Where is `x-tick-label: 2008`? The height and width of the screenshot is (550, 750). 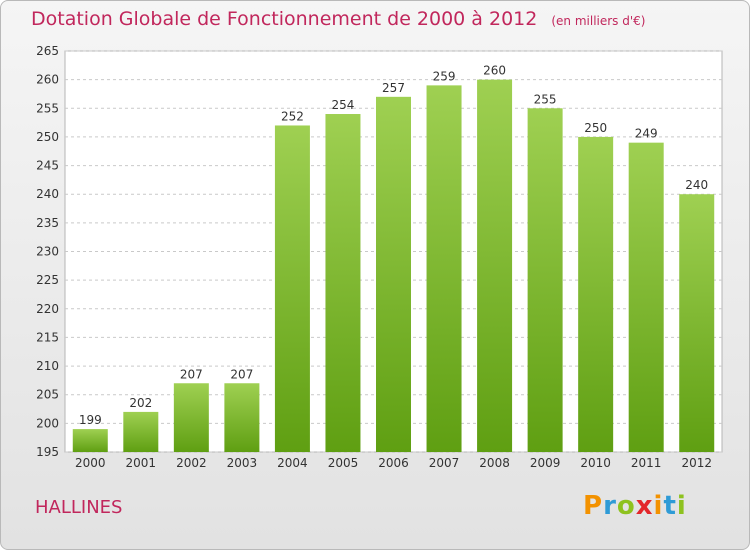 x-tick-label: 2008 is located at coordinates (494, 463).